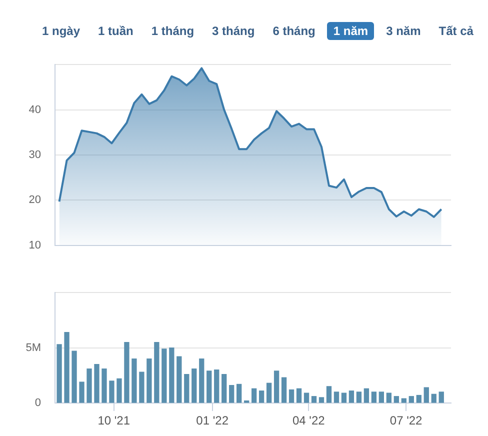 The height and width of the screenshot is (436, 488). Describe the element at coordinates (61, 31) in the screenshot. I see `text: 1 ngày` at that location.